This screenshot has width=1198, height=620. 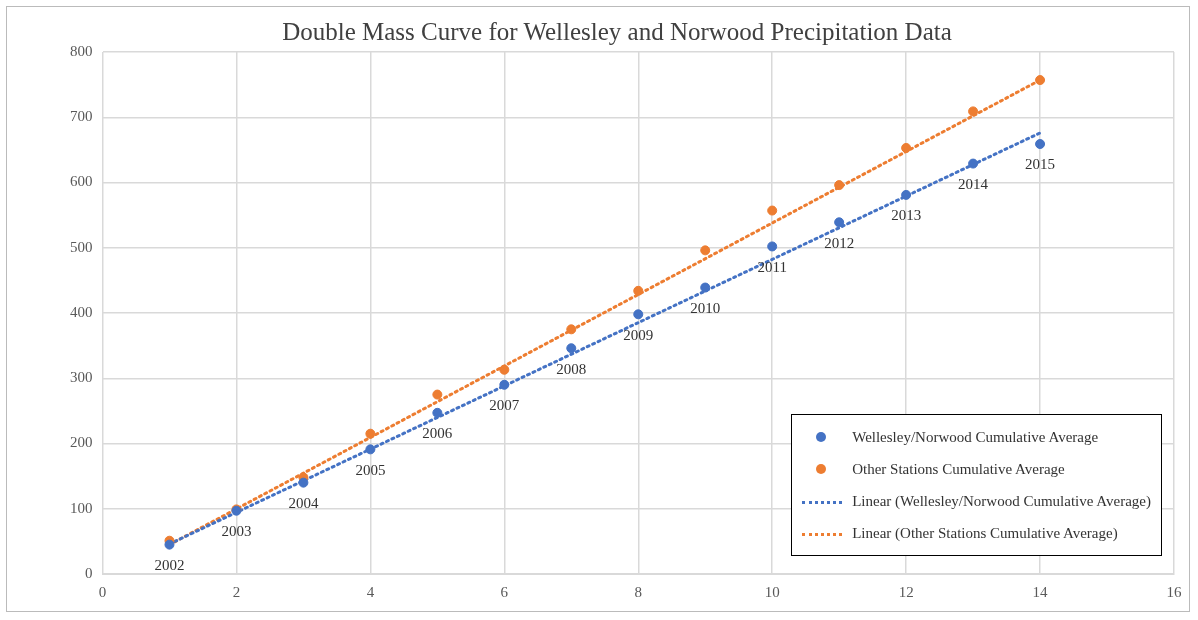 What do you see at coordinates (81, 442) in the screenshot?
I see `y-tick-label: 200` at bounding box center [81, 442].